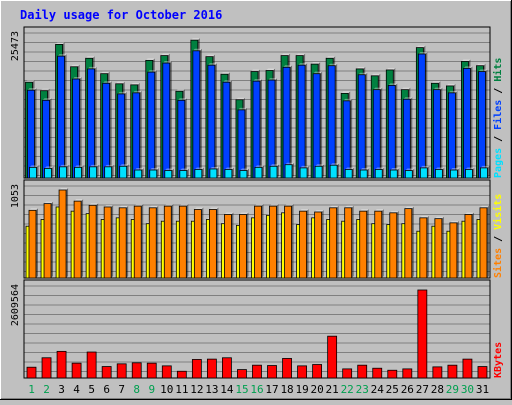  Describe the element at coordinates (286, 389) in the screenshot. I see `x-tick-label: 18` at that location.